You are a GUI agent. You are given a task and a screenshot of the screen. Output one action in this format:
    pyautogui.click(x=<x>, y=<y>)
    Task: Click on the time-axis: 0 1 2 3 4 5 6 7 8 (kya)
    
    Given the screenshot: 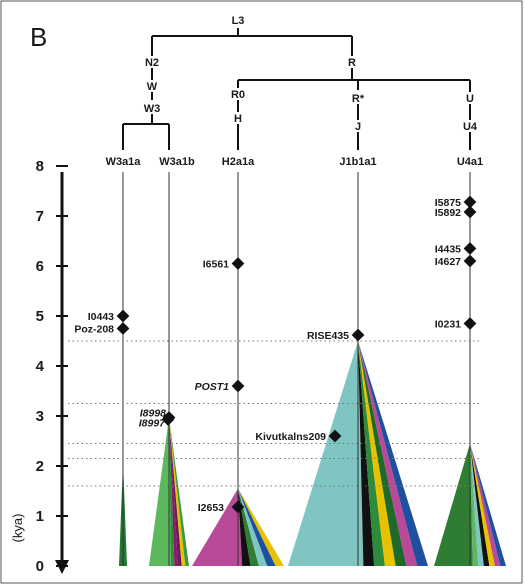 What is the action you would take?
    pyautogui.click(x=39, y=366)
    